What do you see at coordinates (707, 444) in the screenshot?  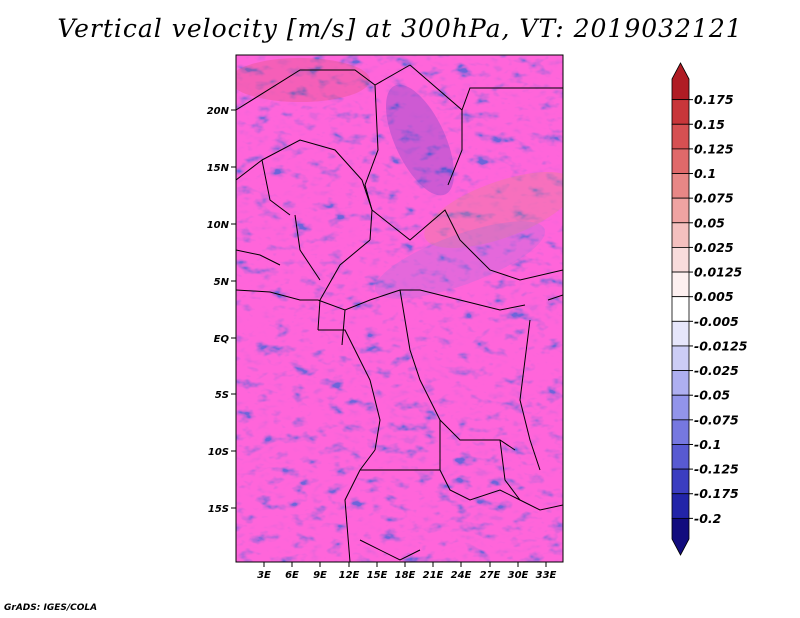 I see `colorbar-label: -0.1` at bounding box center [707, 444].